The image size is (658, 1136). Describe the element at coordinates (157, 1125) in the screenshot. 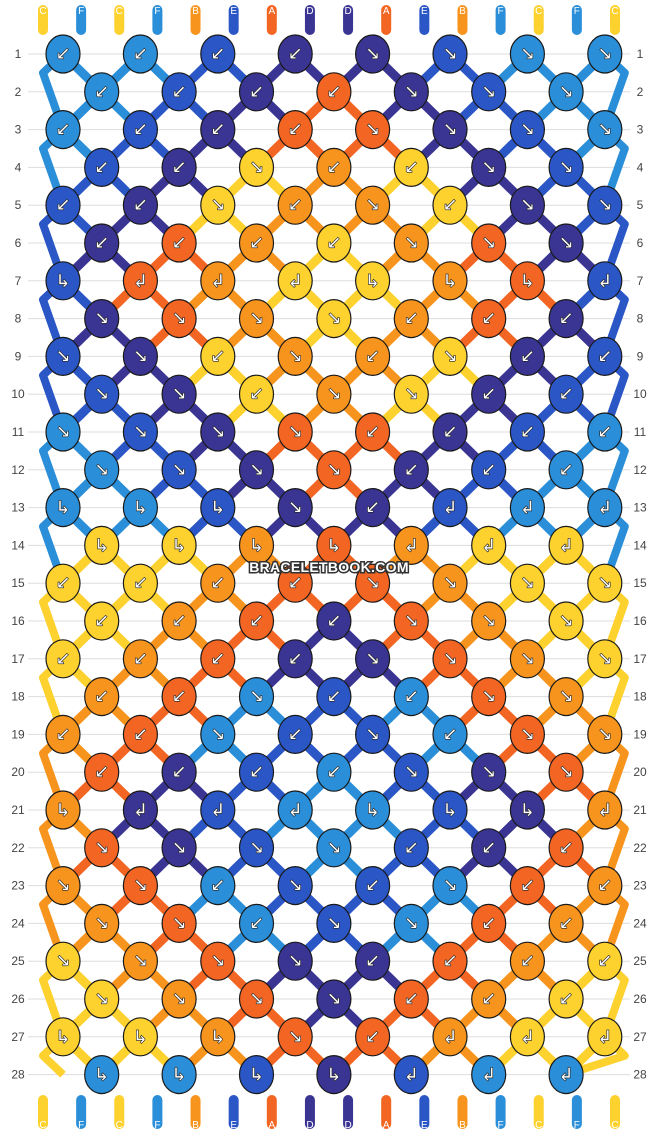

I see `strand-letter: F` at that location.